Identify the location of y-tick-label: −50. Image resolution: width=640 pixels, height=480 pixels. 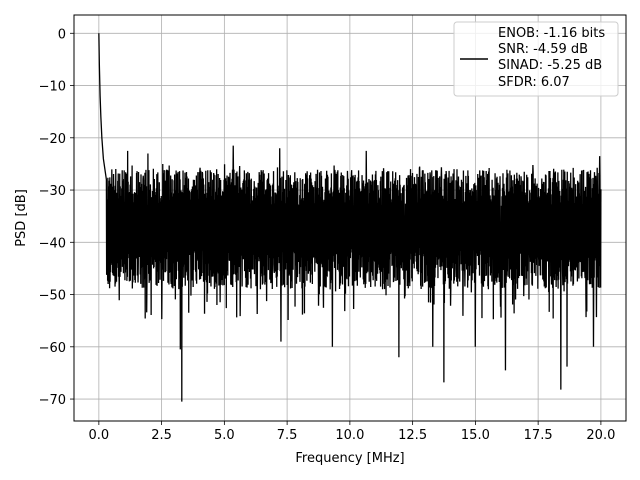
(52, 296).